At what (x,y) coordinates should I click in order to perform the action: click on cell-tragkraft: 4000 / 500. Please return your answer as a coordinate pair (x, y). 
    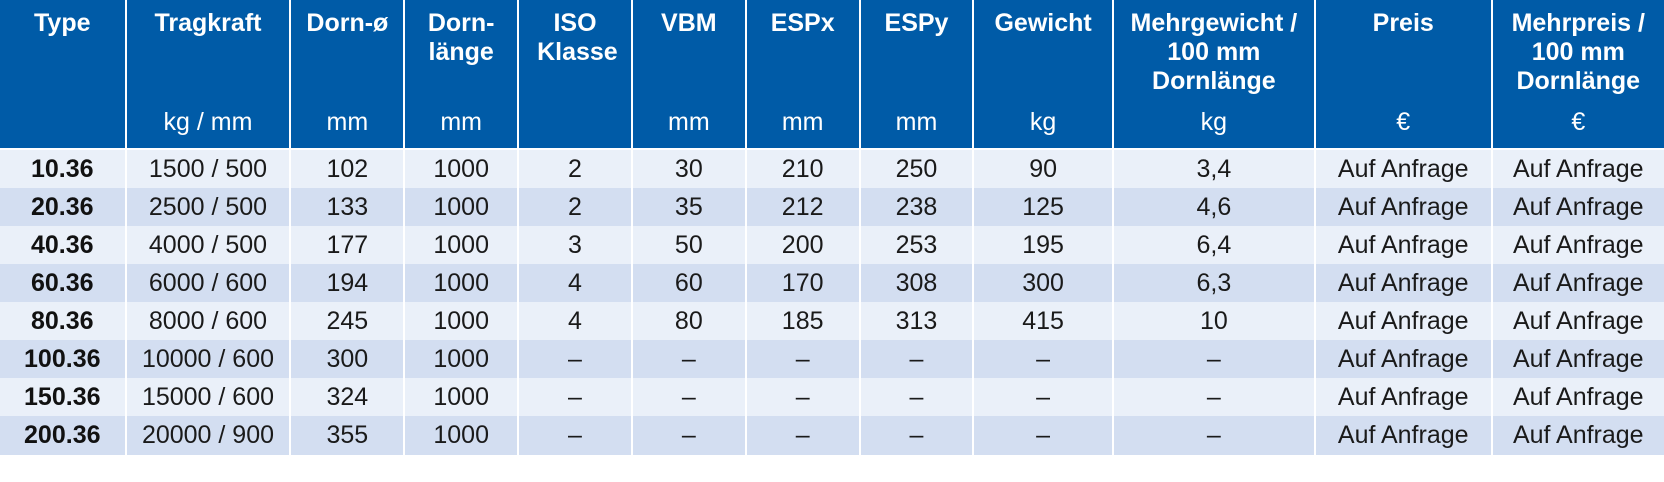
    Looking at the image, I should click on (208, 245).